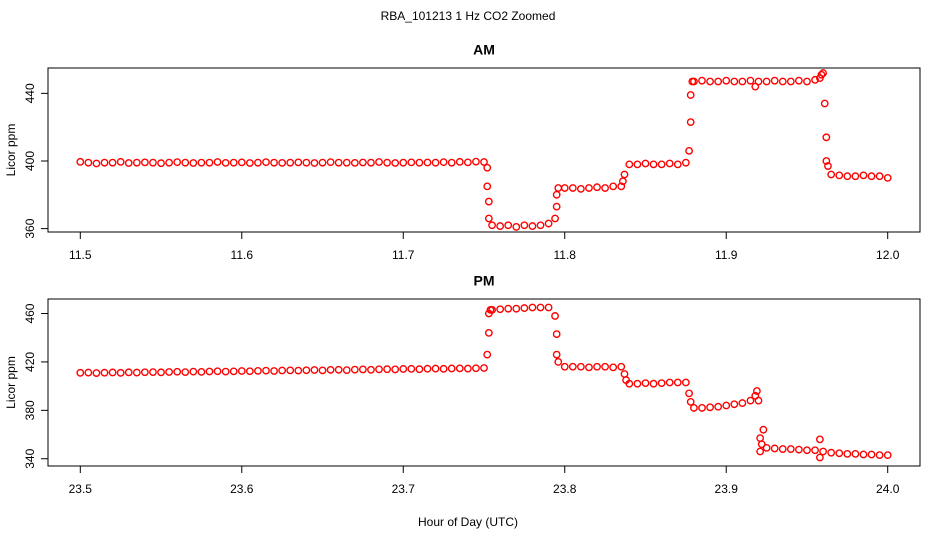  I want to click on x-tick-label: 11.8, so click(565, 255).